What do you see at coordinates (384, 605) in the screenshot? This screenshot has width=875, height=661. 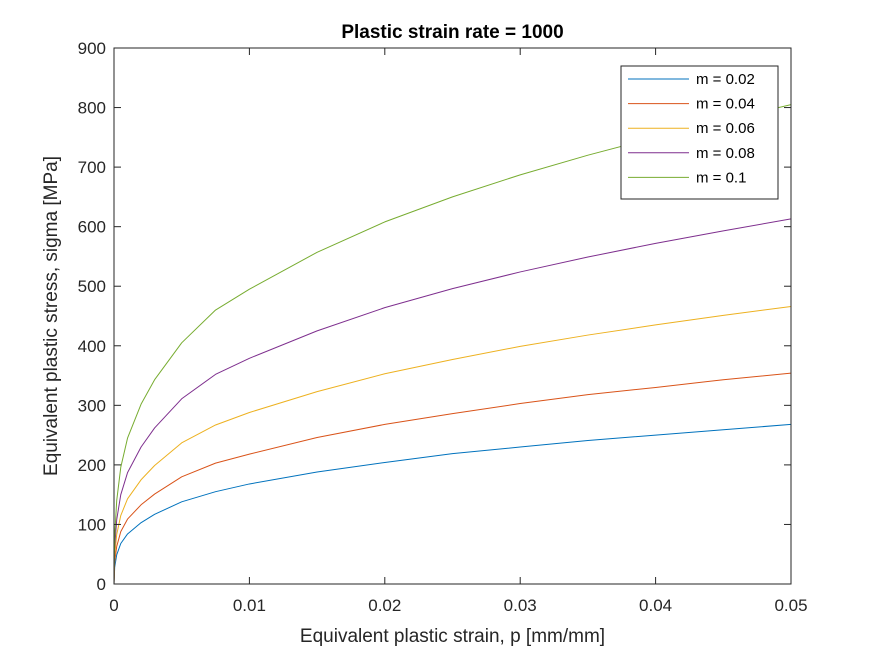 I see `x-tick-label: 0.02` at bounding box center [384, 605].